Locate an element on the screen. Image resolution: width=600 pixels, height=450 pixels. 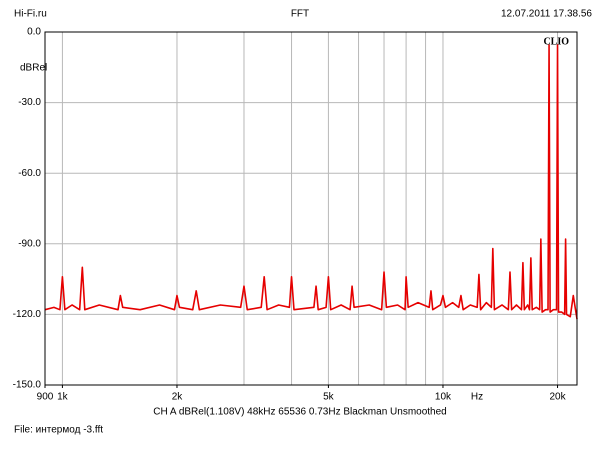
x-tick-label: 20k is located at coordinates (557, 397).